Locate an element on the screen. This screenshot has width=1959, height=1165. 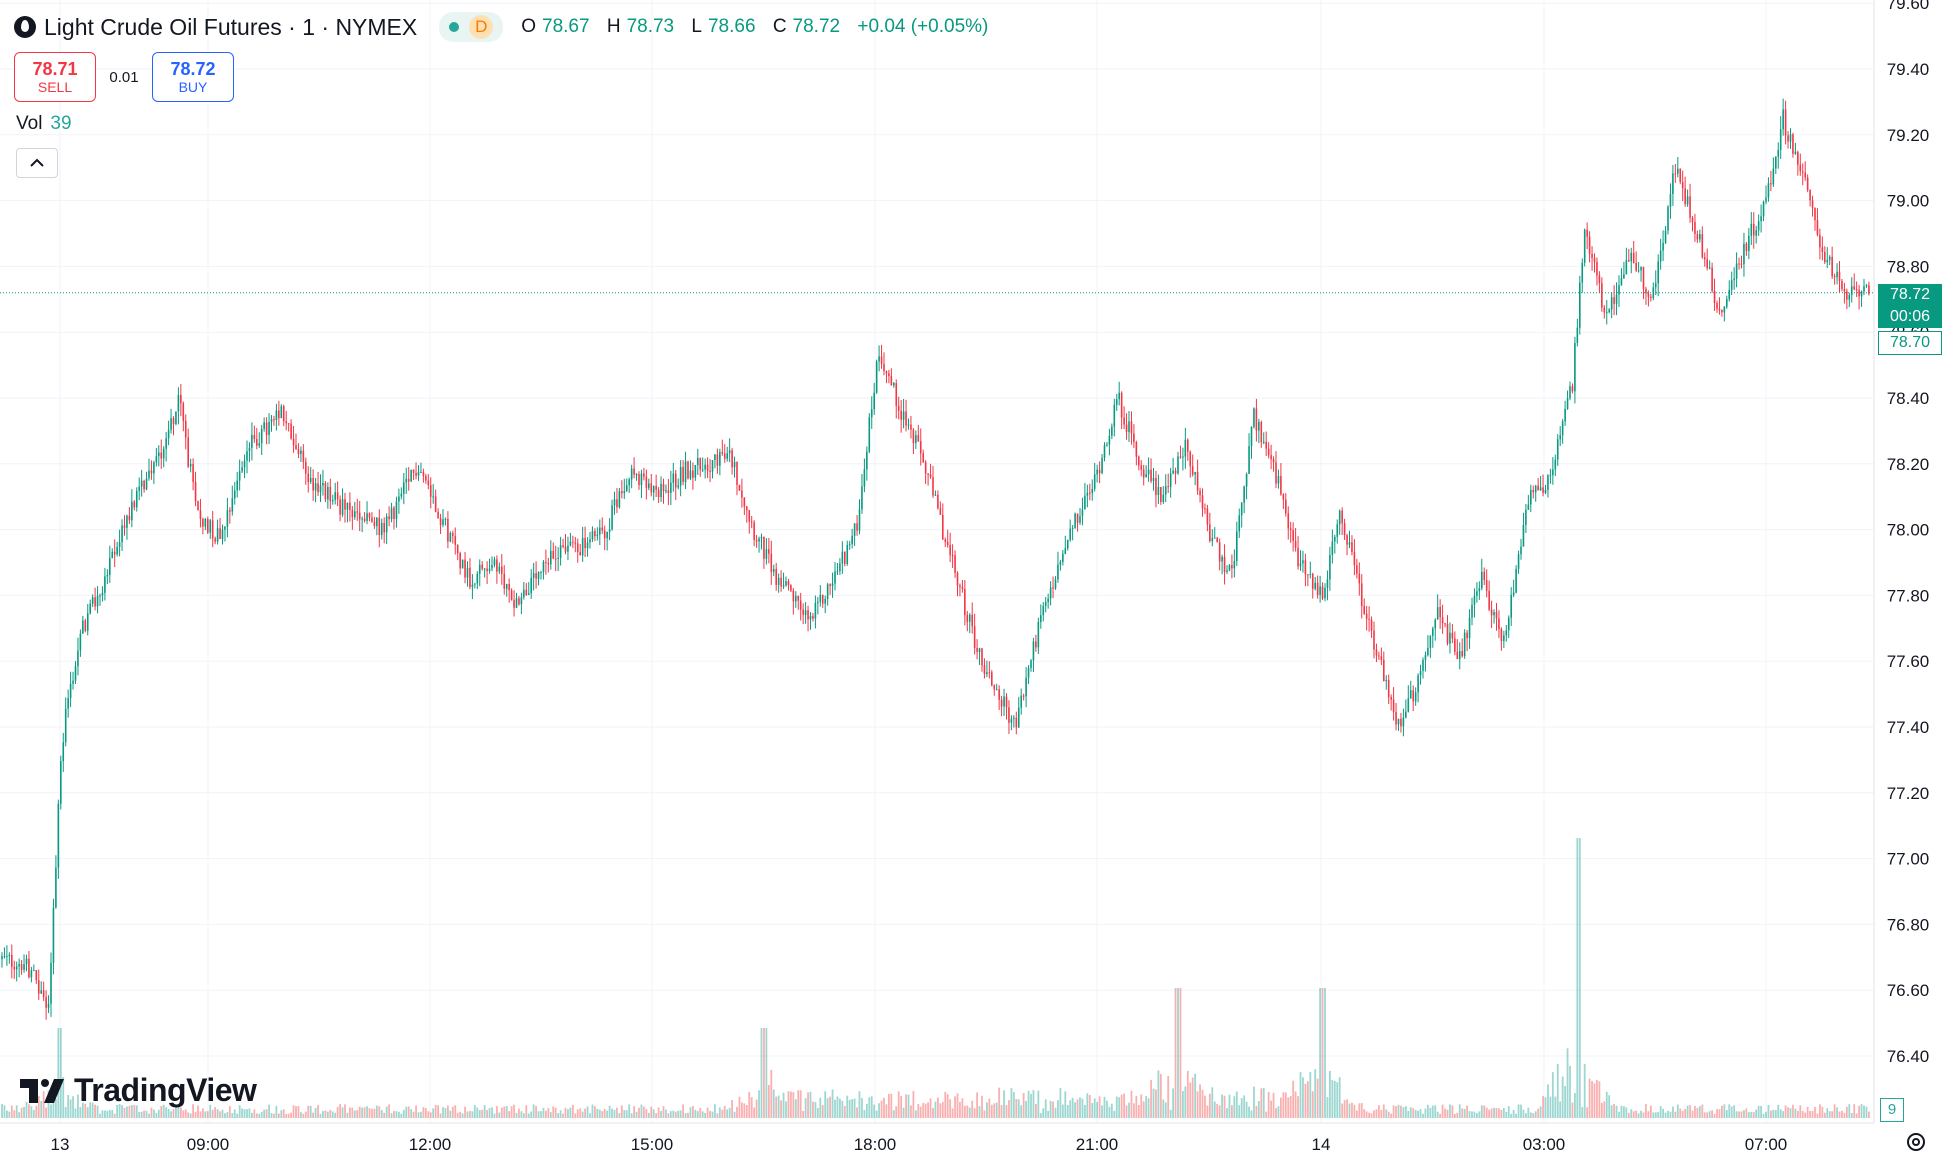
market-status-pill: D is located at coordinates (471, 27).